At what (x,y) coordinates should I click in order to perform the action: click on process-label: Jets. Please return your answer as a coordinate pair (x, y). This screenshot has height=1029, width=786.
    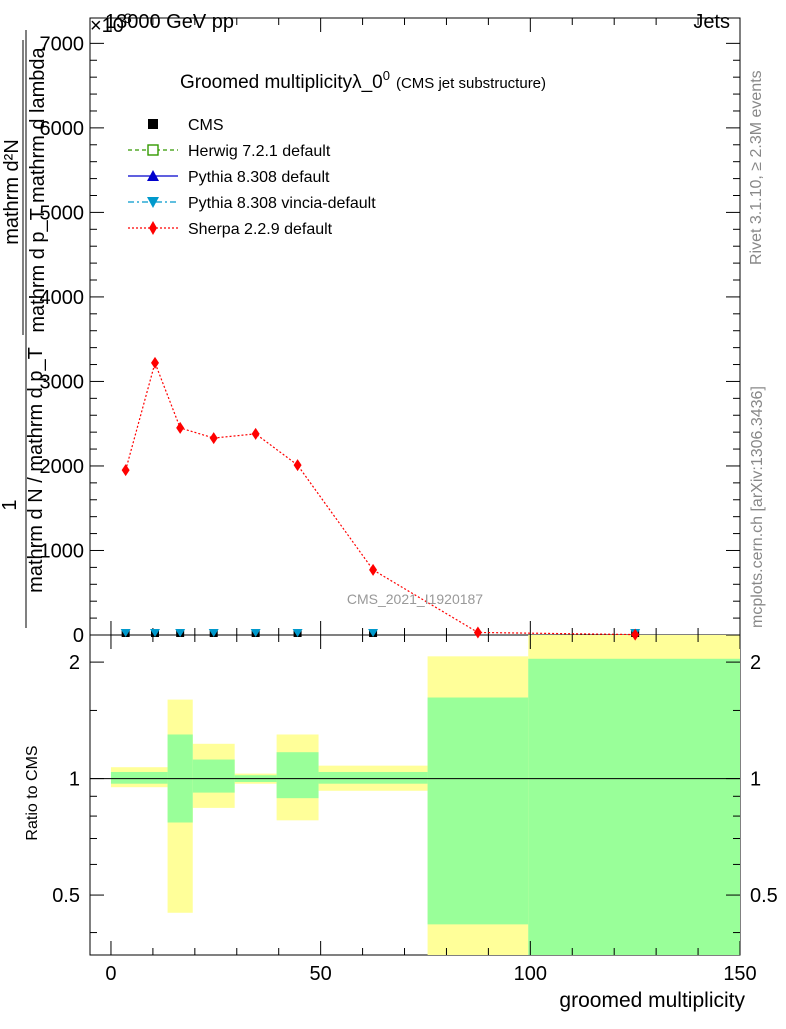
    Looking at the image, I should click on (711, 22).